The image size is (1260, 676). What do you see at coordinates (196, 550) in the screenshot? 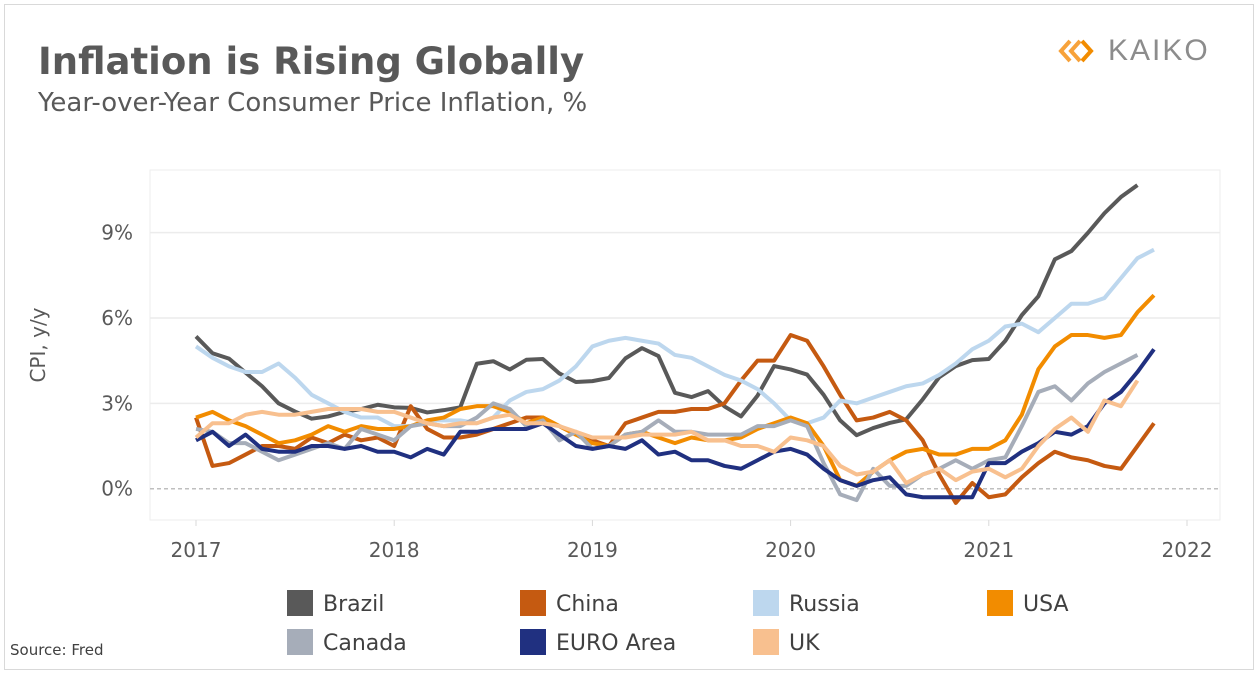
I see `x-tick-label: 2017` at bounding box center [196, 550].